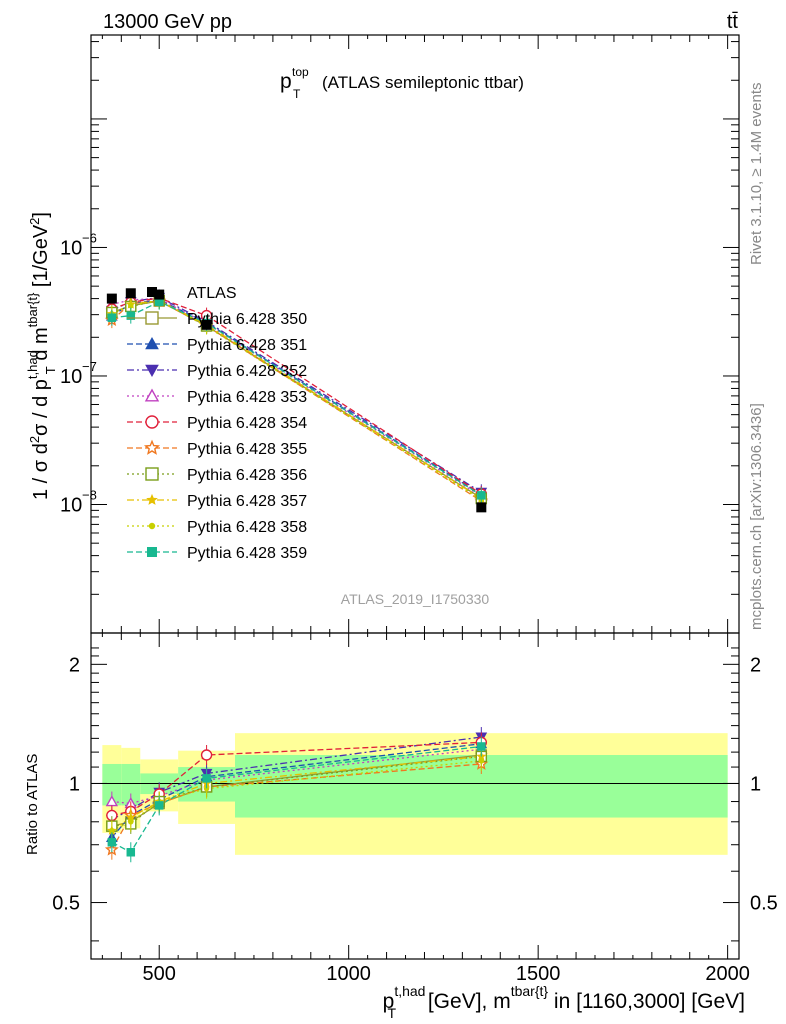 The width and height of the screenshot is (786, 1024). What do you see at coordinates (409, 991) in the screenshot?
I see `x-axis-label-part: t,had` at bounding box center [409, 991].